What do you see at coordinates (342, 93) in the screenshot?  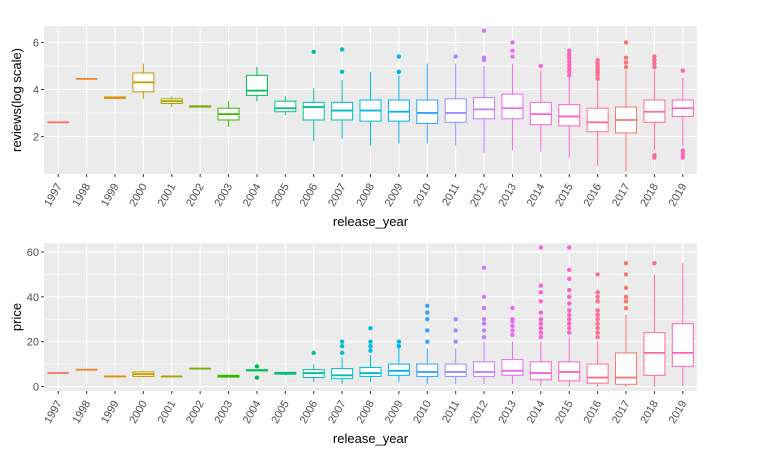 I see `box-2007` at bounding box center [342, 93].